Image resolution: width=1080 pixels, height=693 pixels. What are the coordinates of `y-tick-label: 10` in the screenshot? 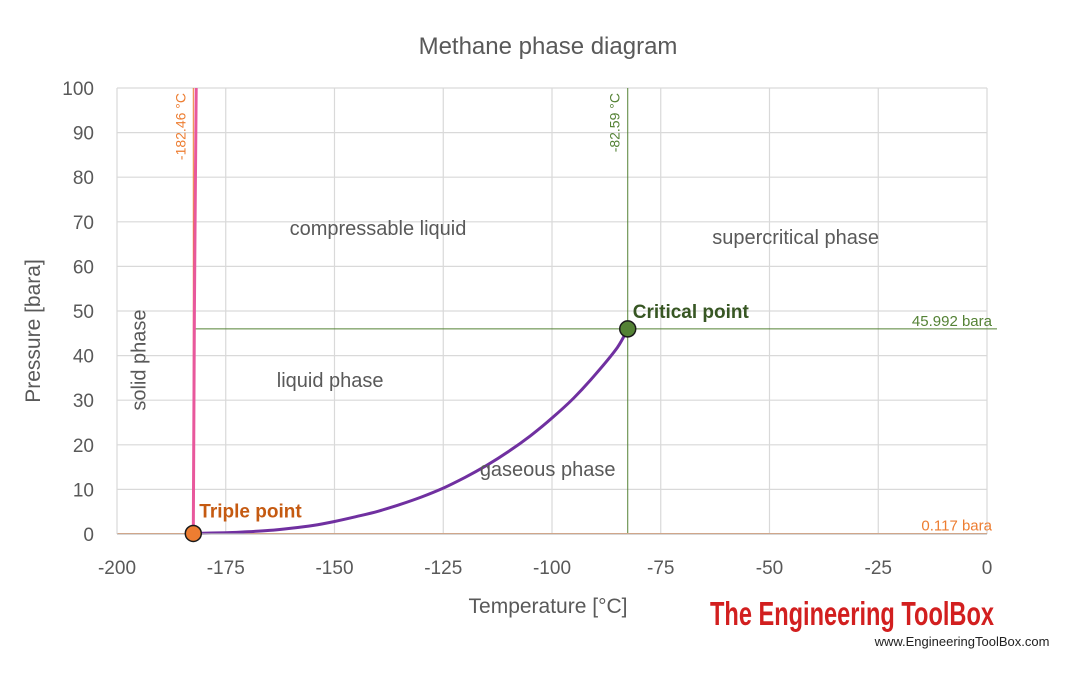 It's located at (83, 490).